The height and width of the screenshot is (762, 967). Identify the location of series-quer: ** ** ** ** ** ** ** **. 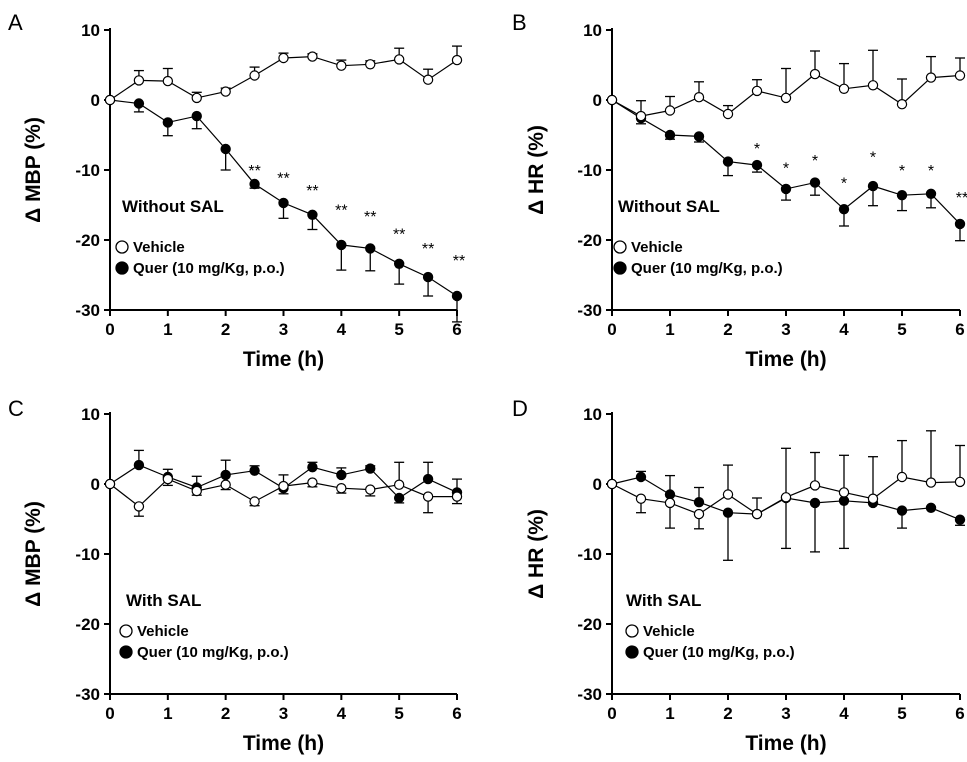
(284, 208).